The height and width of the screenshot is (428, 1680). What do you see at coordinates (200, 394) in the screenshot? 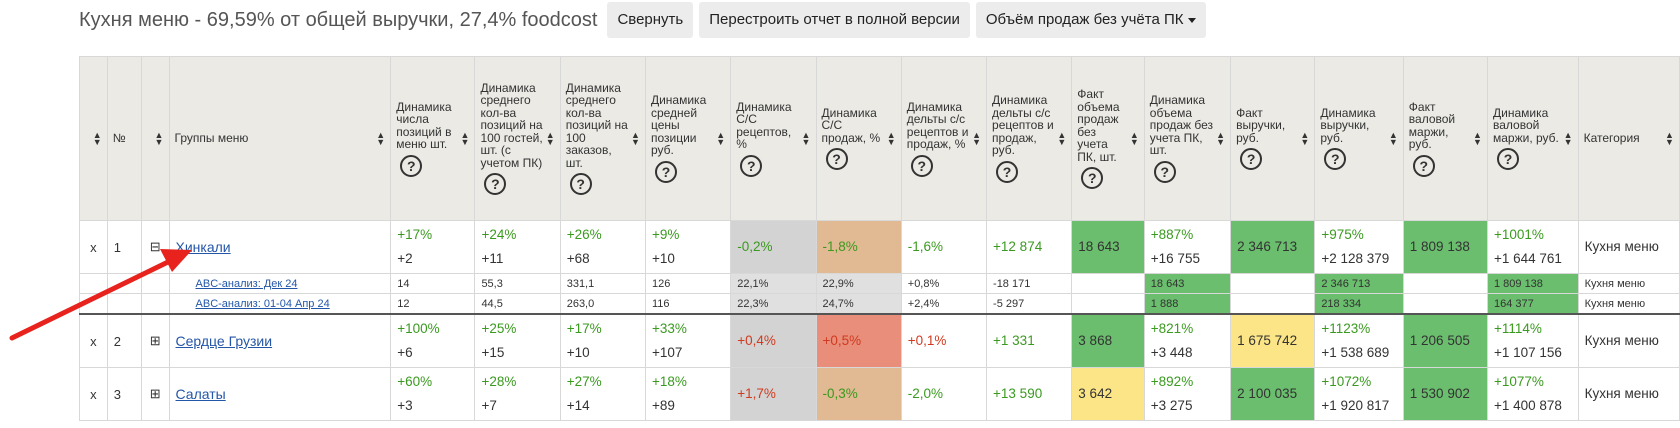
I see `group-link: Салаты` at bounding box center [200, 394].